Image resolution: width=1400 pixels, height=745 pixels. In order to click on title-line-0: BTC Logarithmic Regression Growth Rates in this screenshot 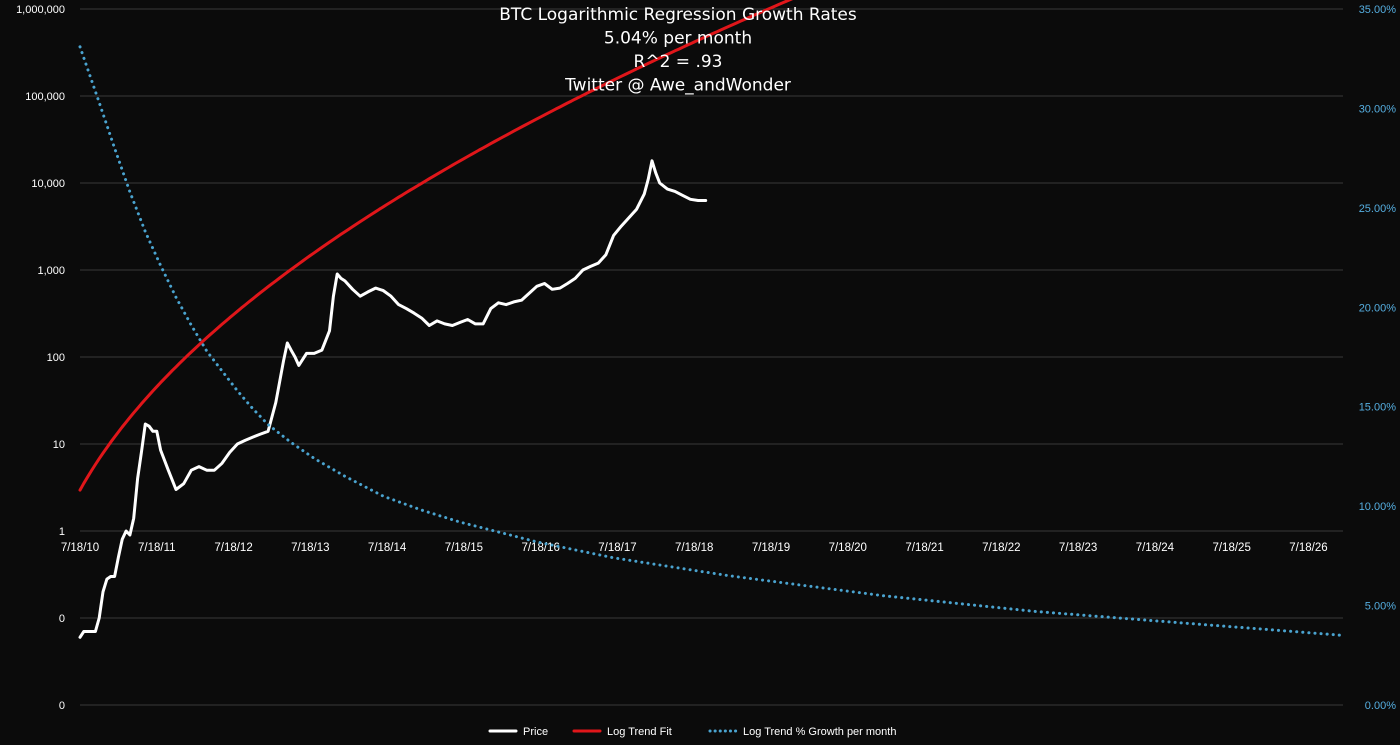, I will do `click(678, 15)`.